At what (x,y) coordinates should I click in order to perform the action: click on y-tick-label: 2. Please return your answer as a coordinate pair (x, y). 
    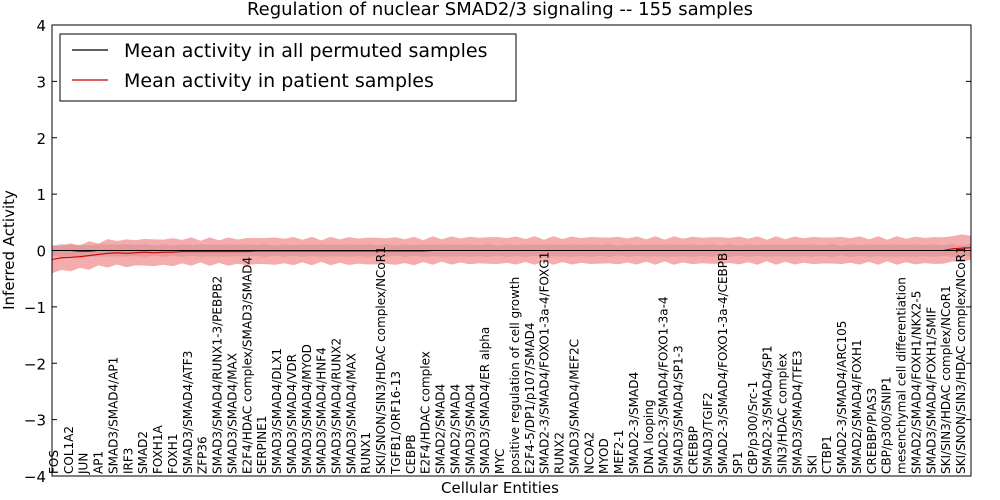
    Looking at the image, I should click on (41, 139).